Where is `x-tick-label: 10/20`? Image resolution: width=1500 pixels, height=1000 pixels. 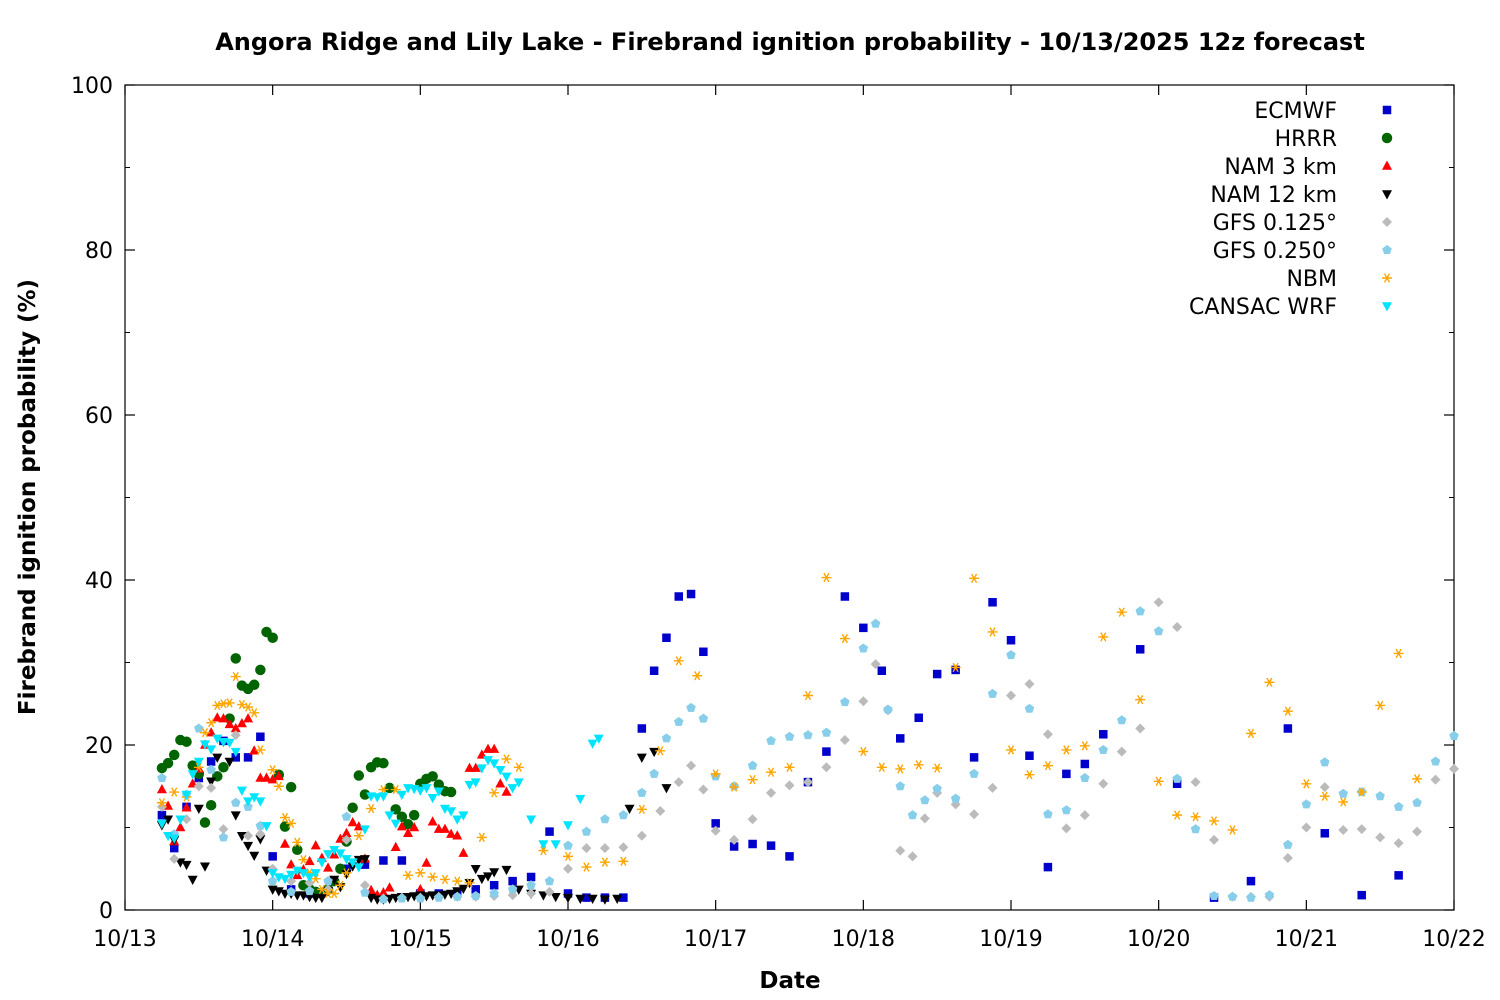
x-tick-label: 10/20 is located at coordinates (1158, 939).